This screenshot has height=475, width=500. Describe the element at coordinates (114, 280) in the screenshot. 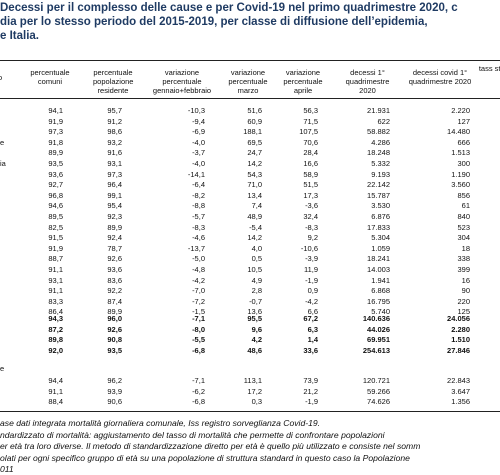

I see `table-cell: 83,6` at that location.